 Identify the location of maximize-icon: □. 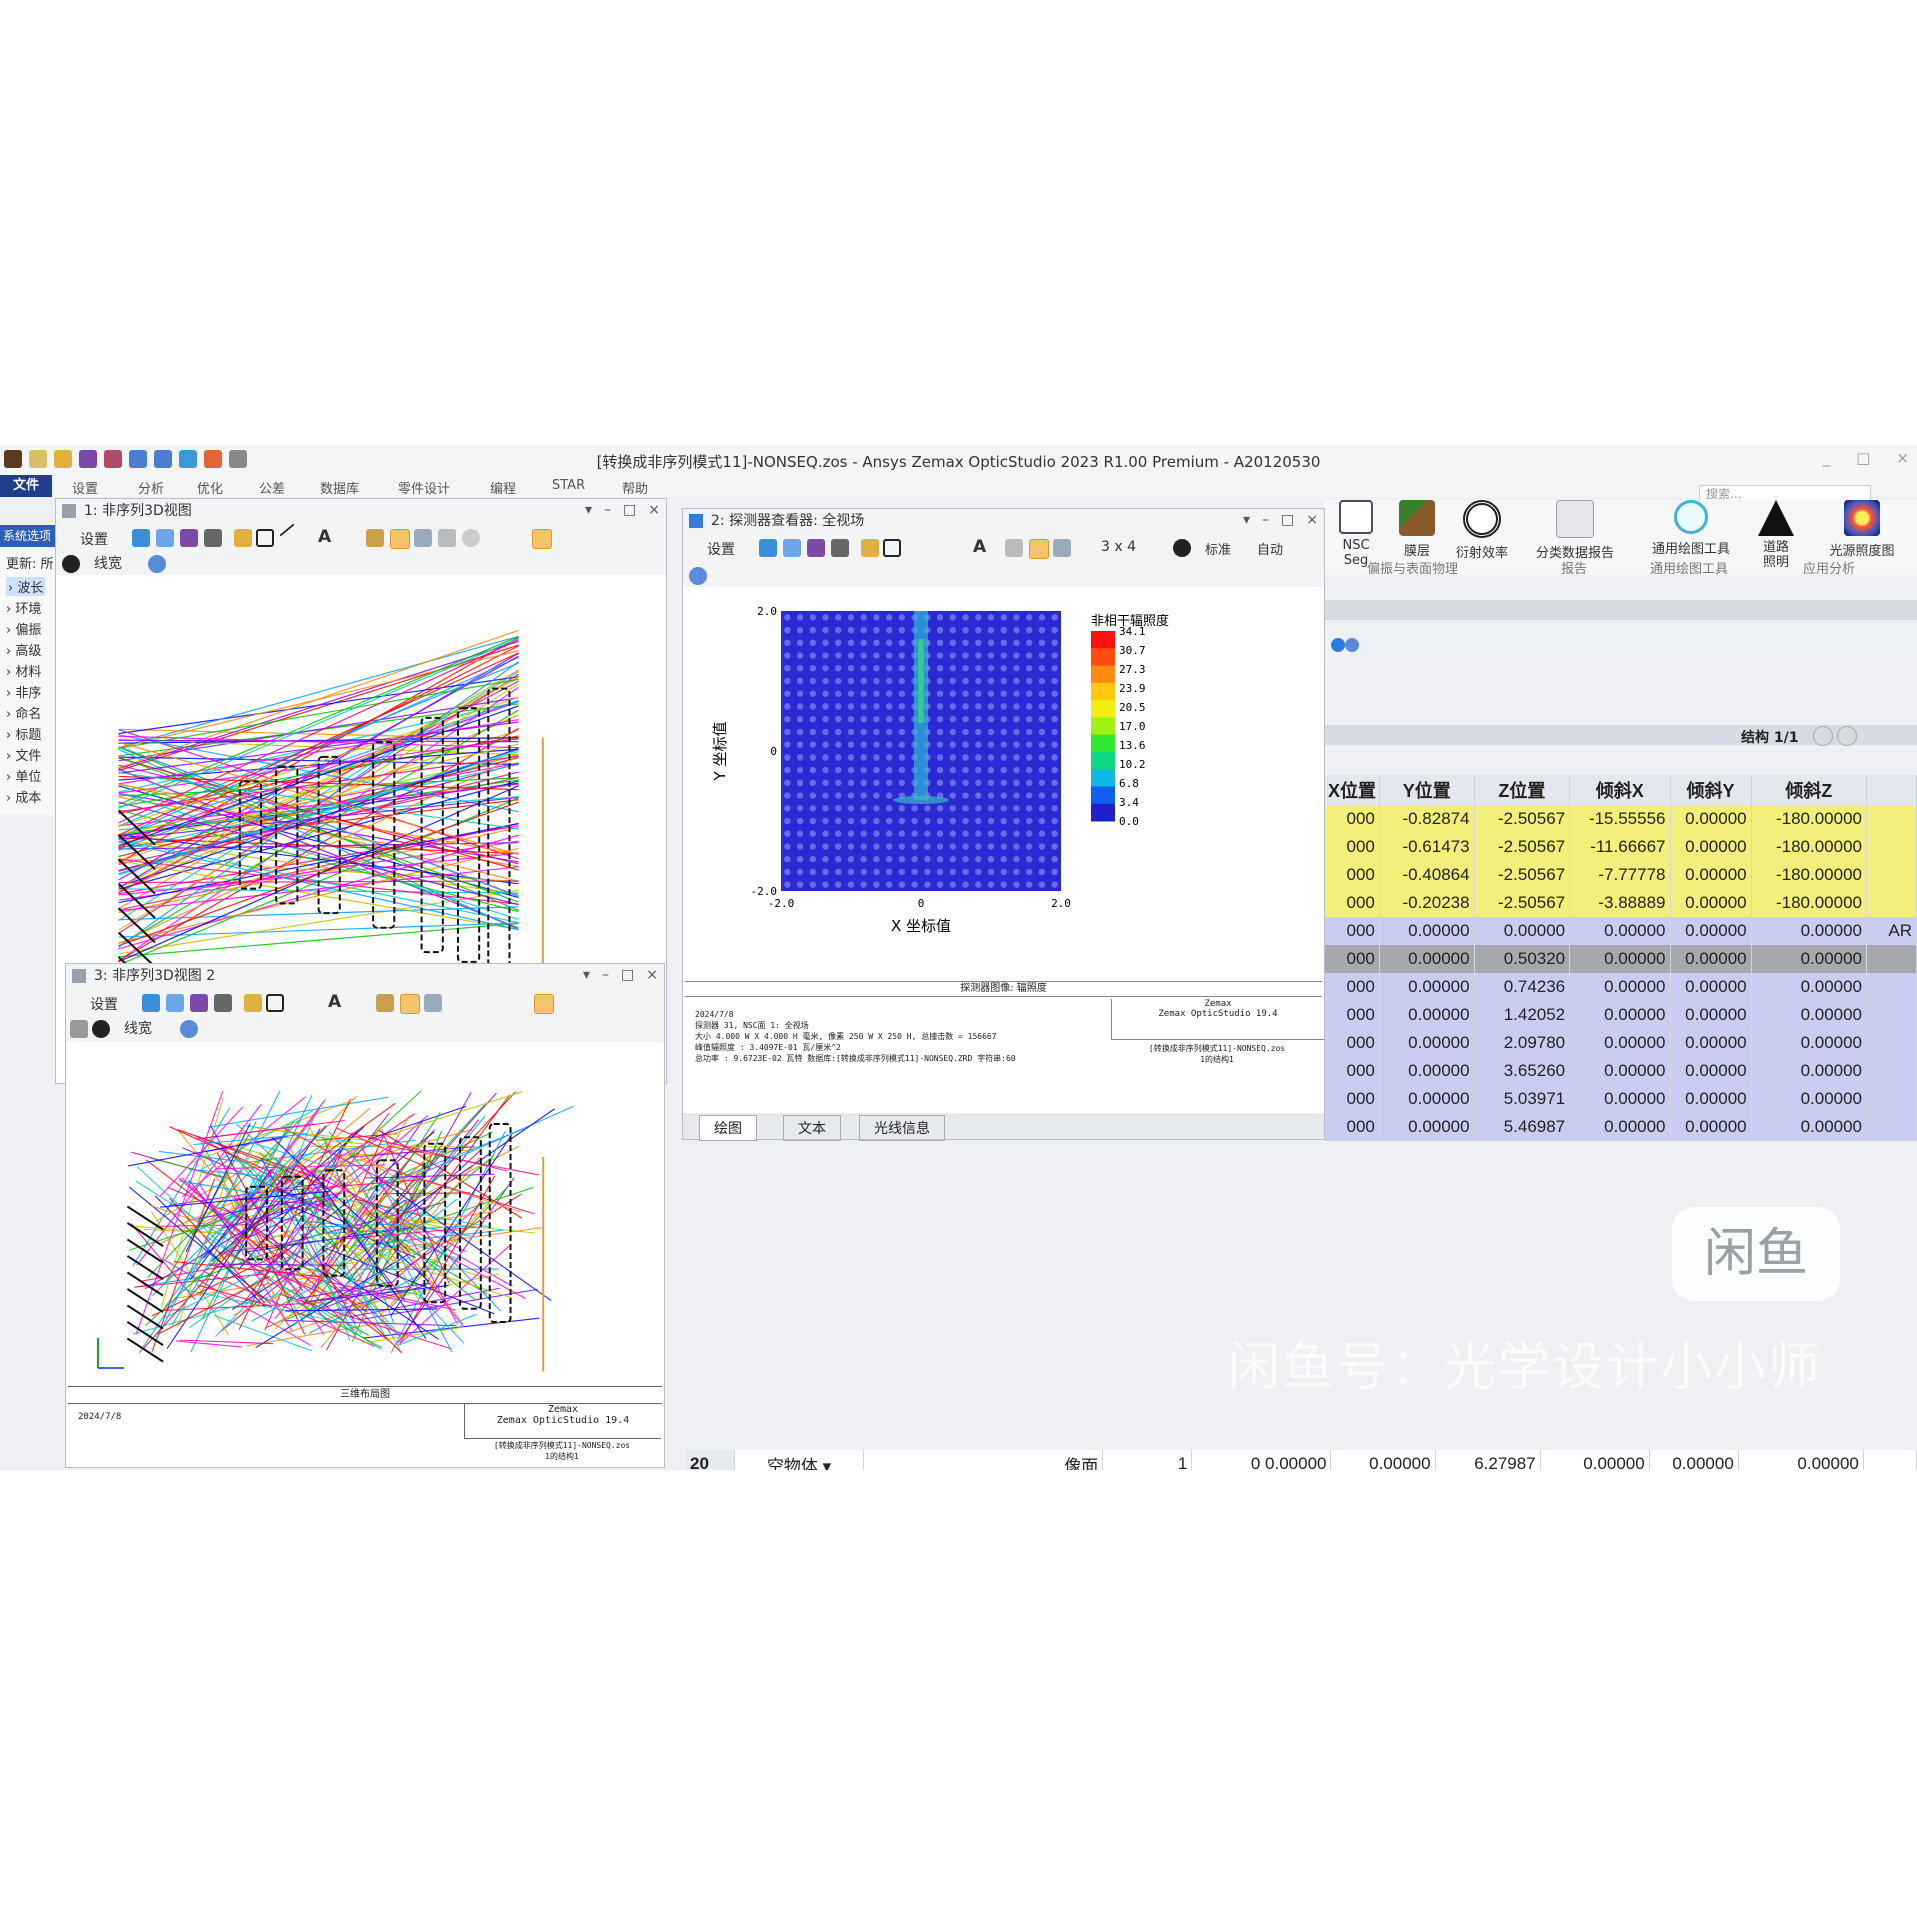
(1863, 458).